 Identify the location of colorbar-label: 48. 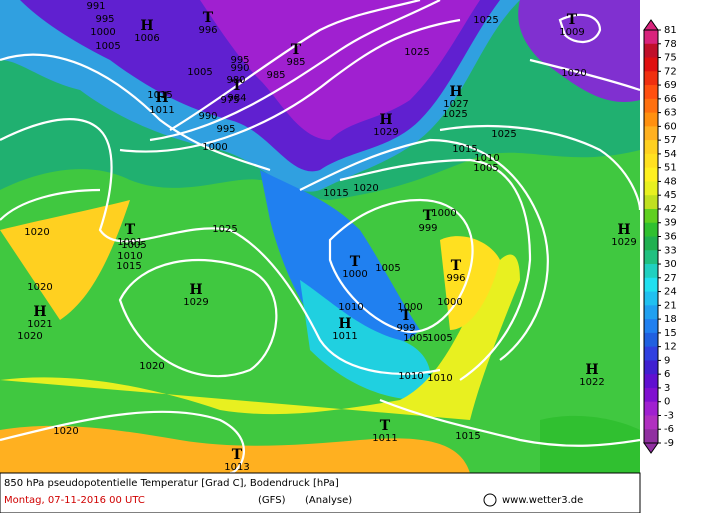
(670, 181).